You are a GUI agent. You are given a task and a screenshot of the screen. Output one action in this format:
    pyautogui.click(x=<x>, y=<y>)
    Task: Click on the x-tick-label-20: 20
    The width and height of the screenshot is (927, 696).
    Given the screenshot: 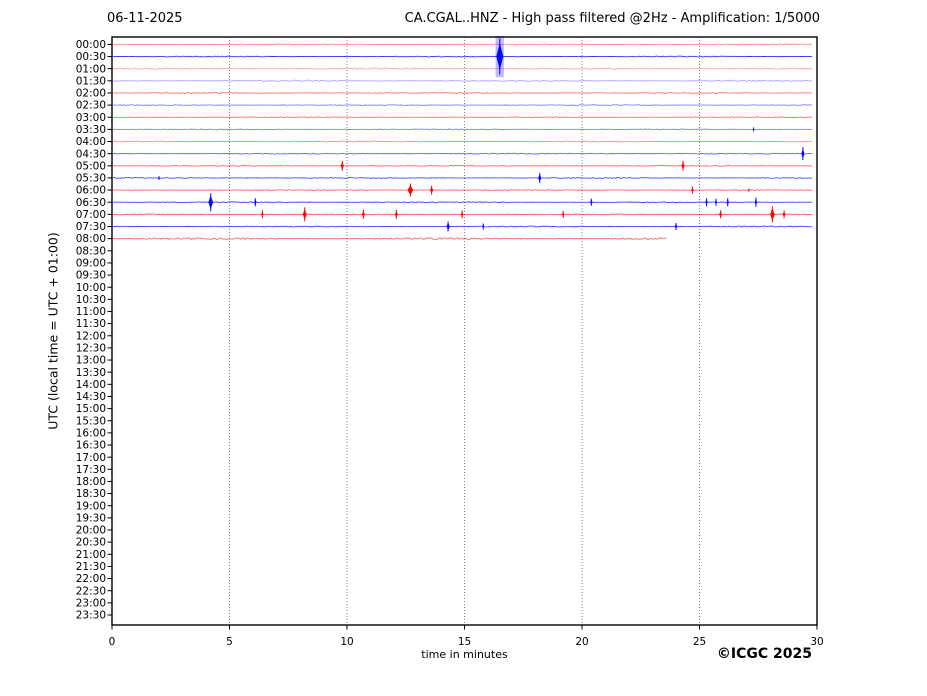 What is the action you would take?
    pyautogui.click(x=581, y=642)
    